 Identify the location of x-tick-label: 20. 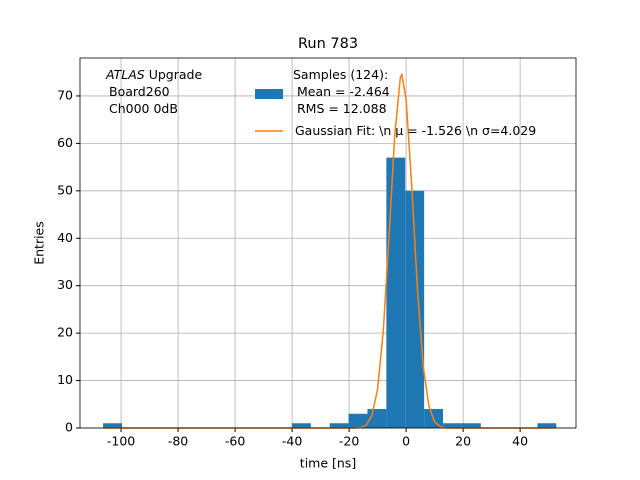
(463, 441).